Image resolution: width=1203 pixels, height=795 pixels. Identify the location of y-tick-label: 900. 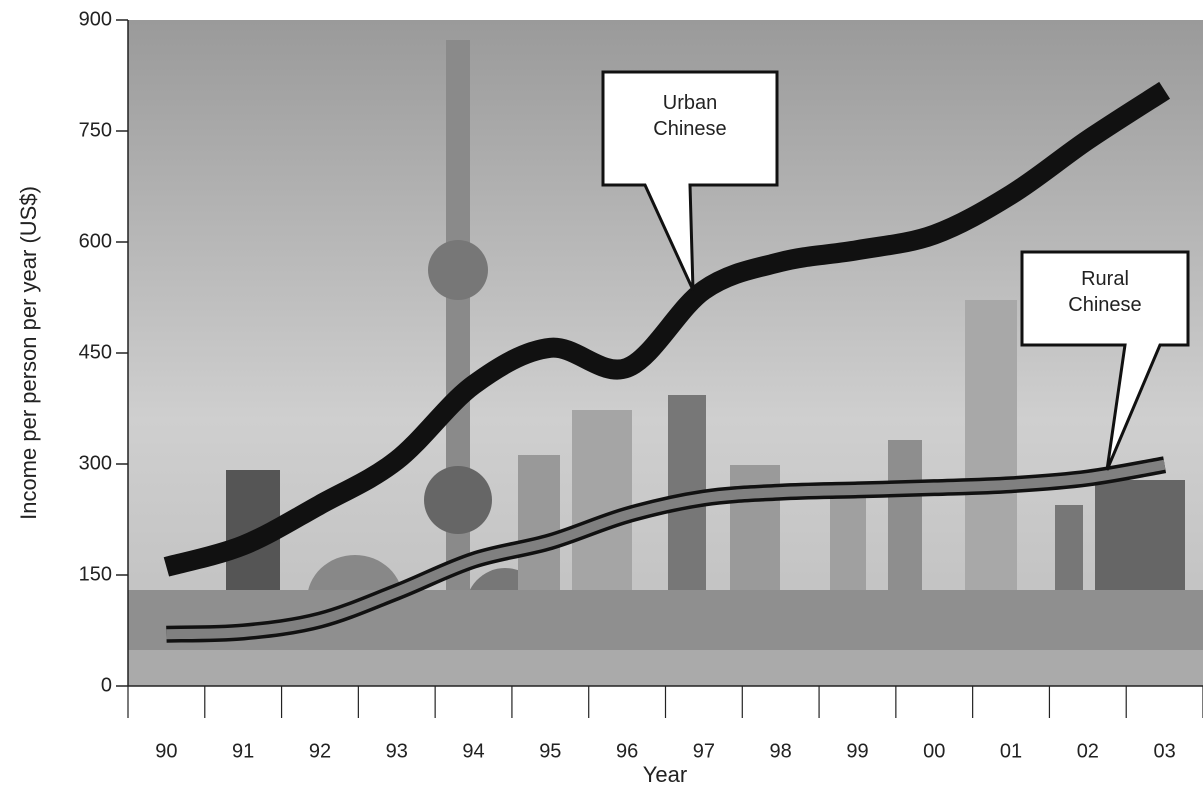
(95, 19).